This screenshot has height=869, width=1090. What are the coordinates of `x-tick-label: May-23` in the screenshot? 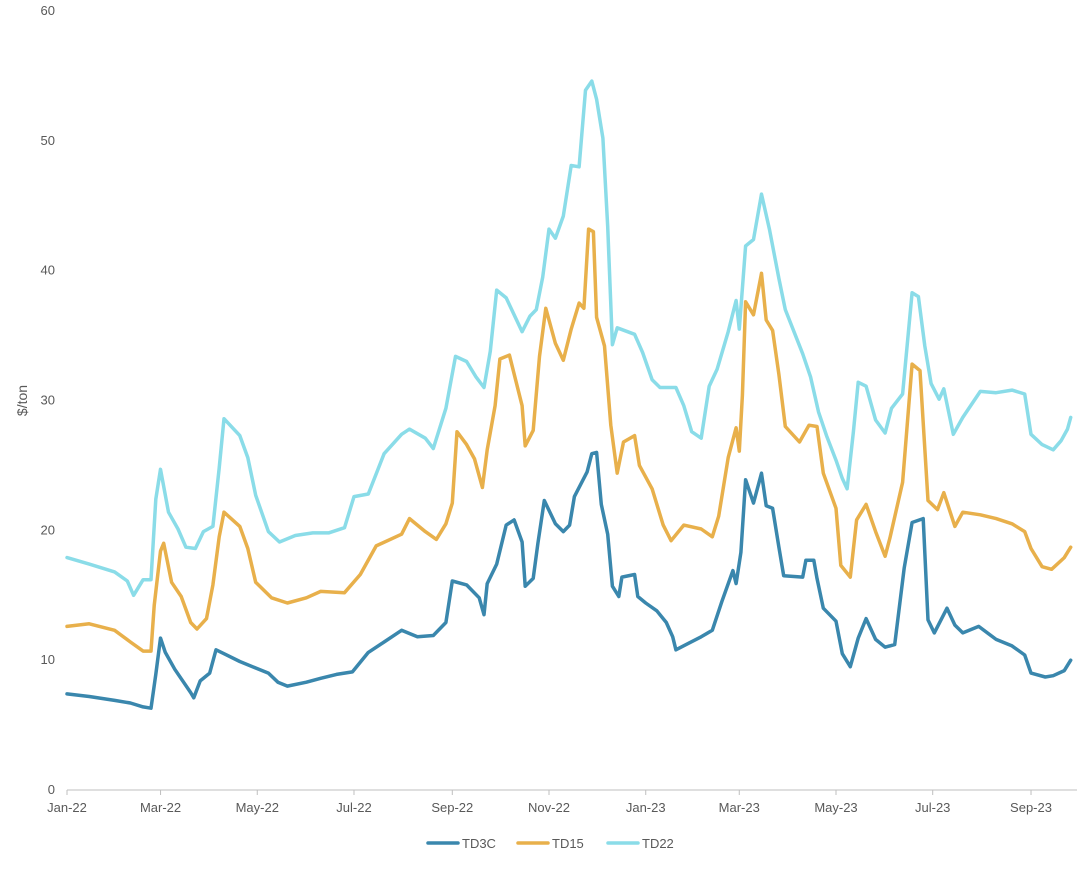 It's located at (835, 807).